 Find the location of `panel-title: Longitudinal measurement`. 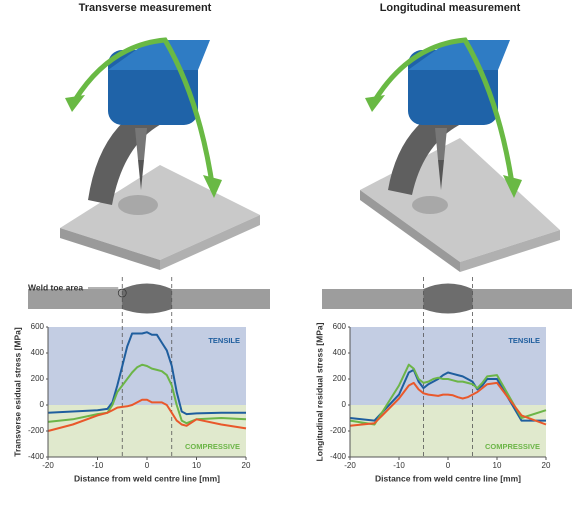

panel-title: Longitudinal measurement is located at coordinates (450, 8).